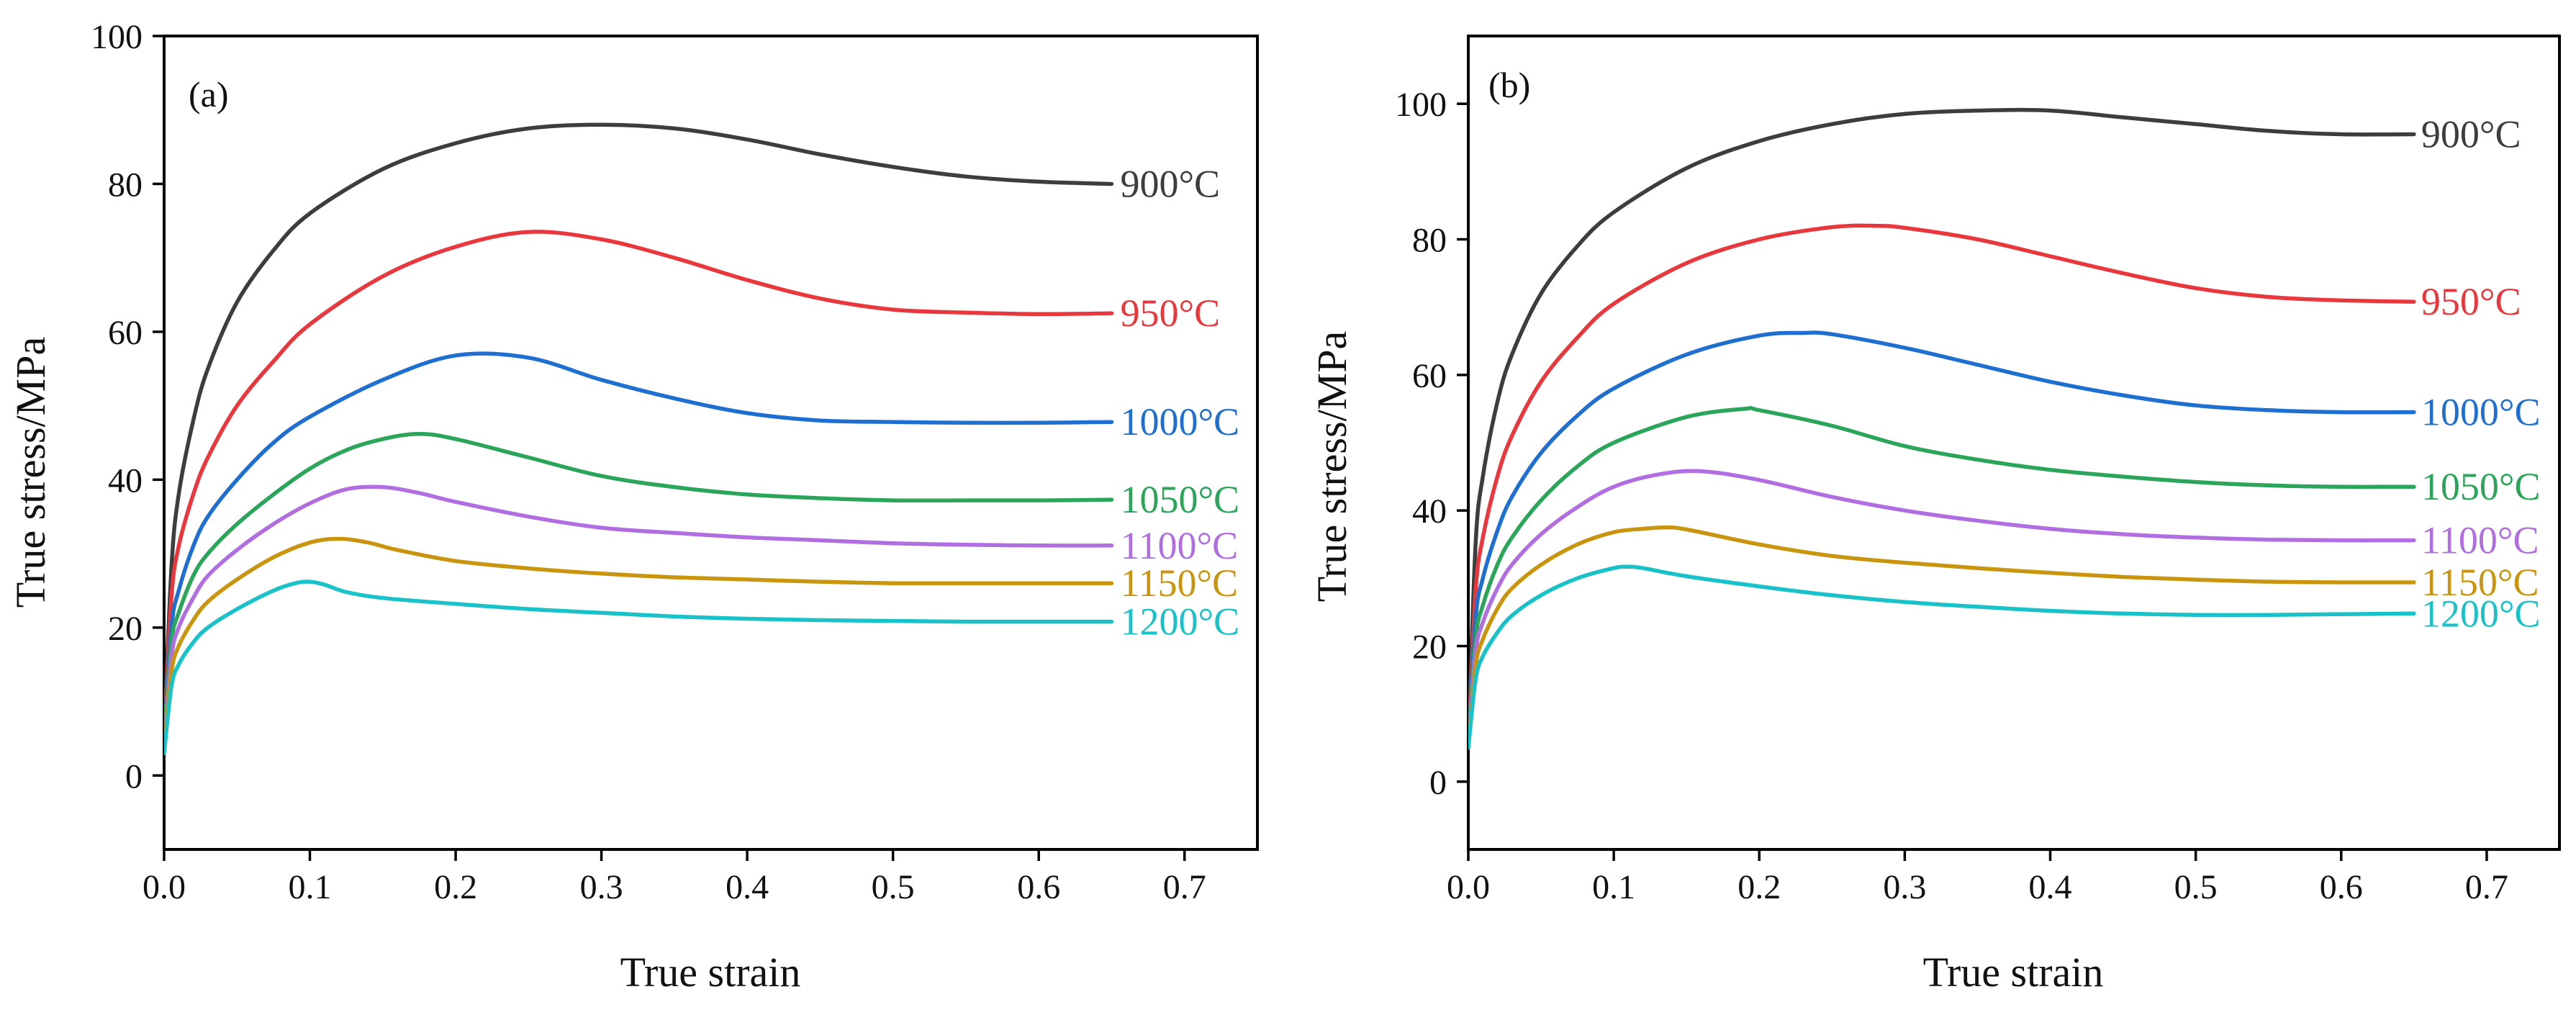 This screenshot has width=2576, height=1015. I want to click on series-line-1000c, so click(639, 546).